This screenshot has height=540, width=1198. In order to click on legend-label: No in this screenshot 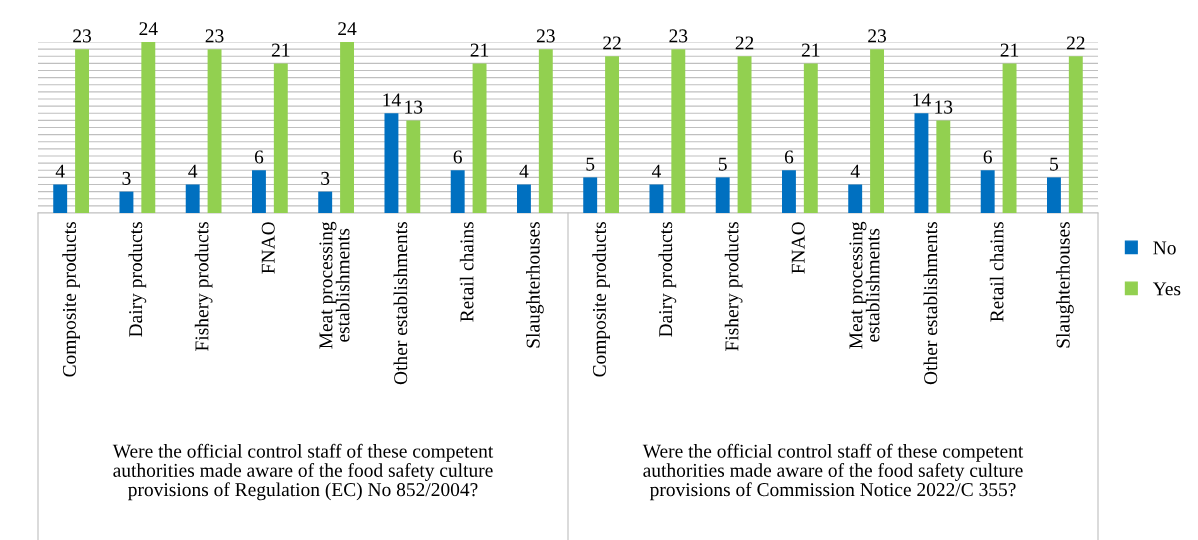, I will do `click(1164, 248)`.